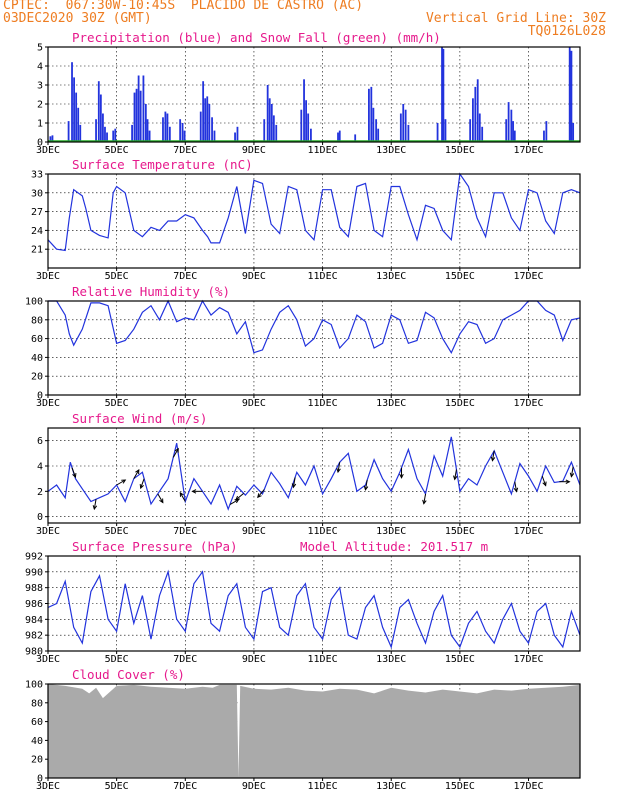 This screenshot has height=800, width=618. Describe the element at coordinates (314, 475) in the screenshot. I see `plot-frame` at that location.